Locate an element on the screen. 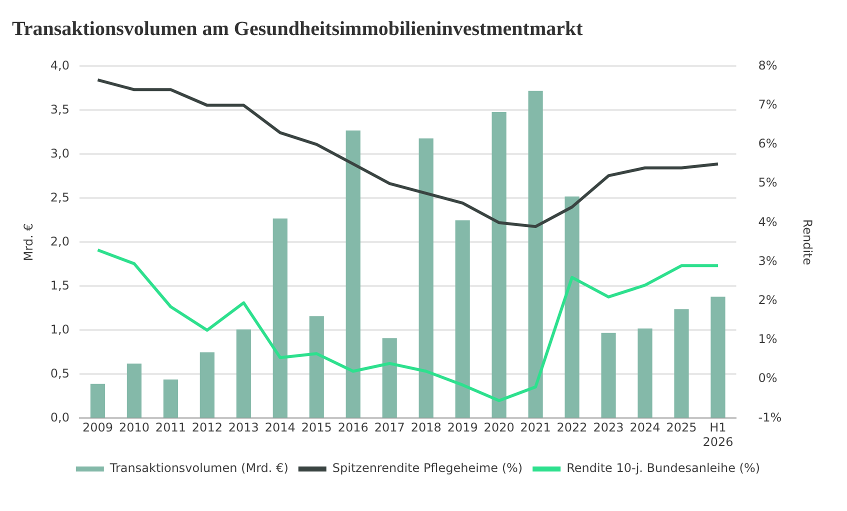 This screenshot has height=511, width=847. y-tick-label: 3,0 is located at coordinates (60, 153).